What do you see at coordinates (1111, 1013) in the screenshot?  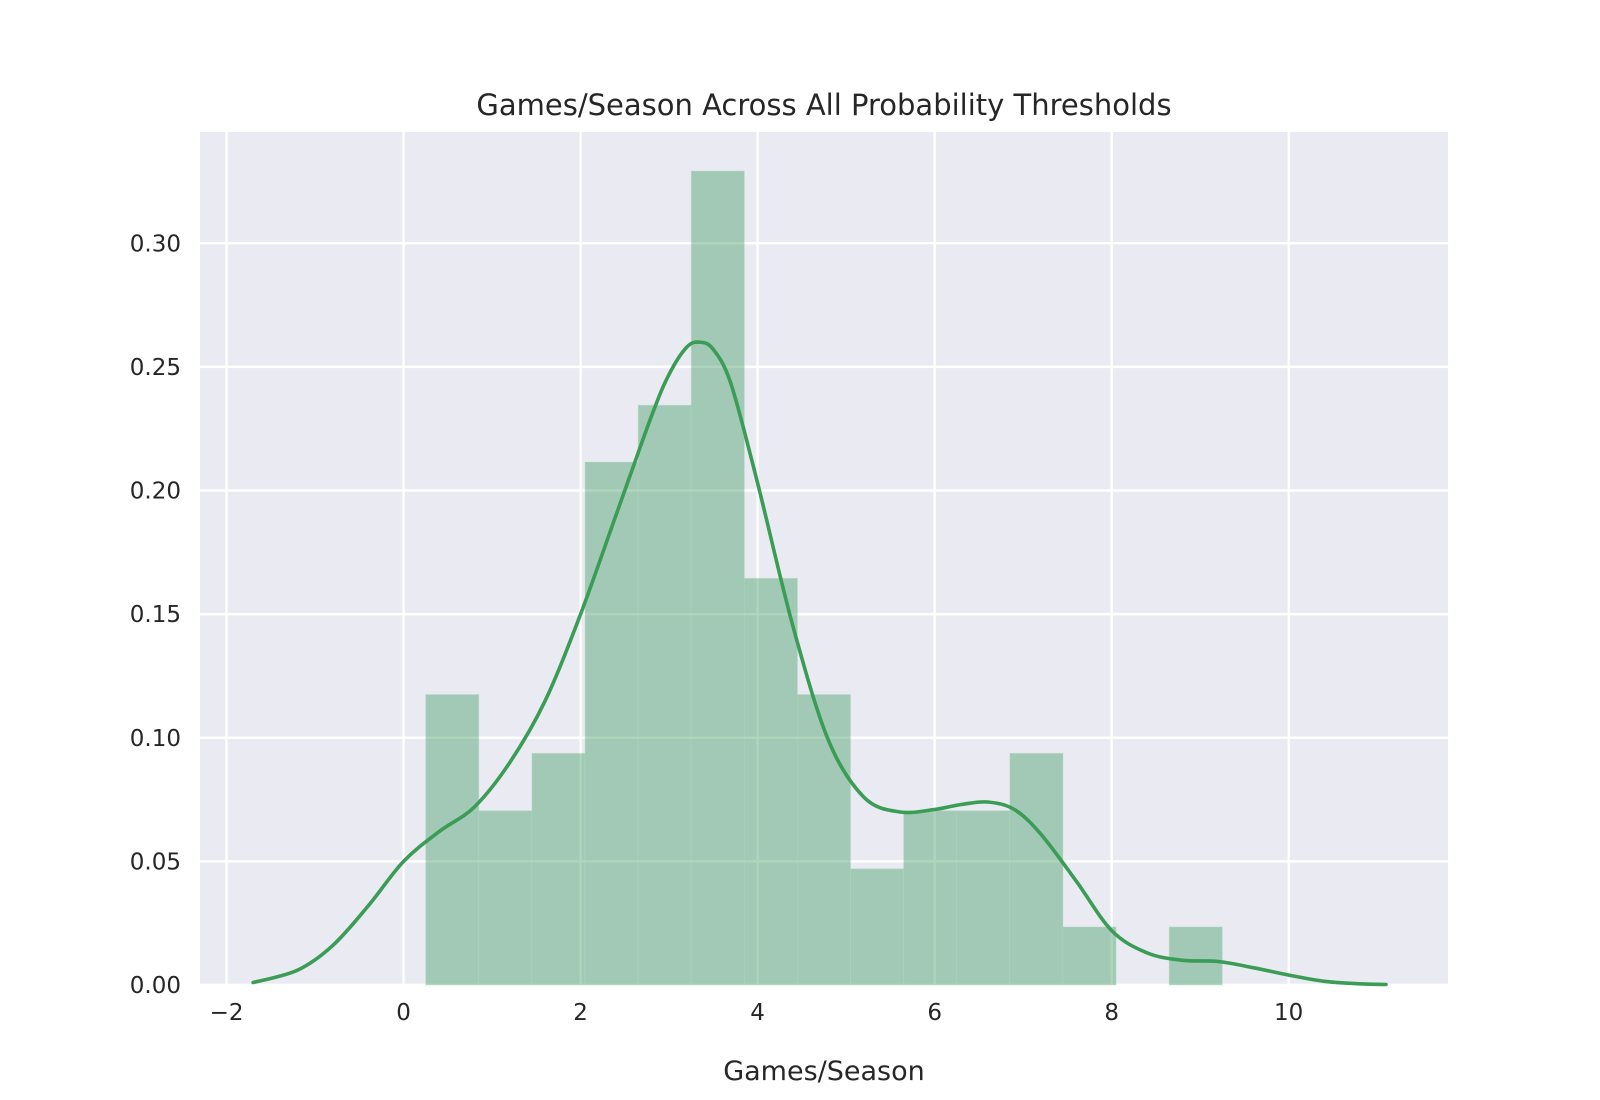 I see `x-tick-label-5: 8` at bounding box center [1111, 1013].